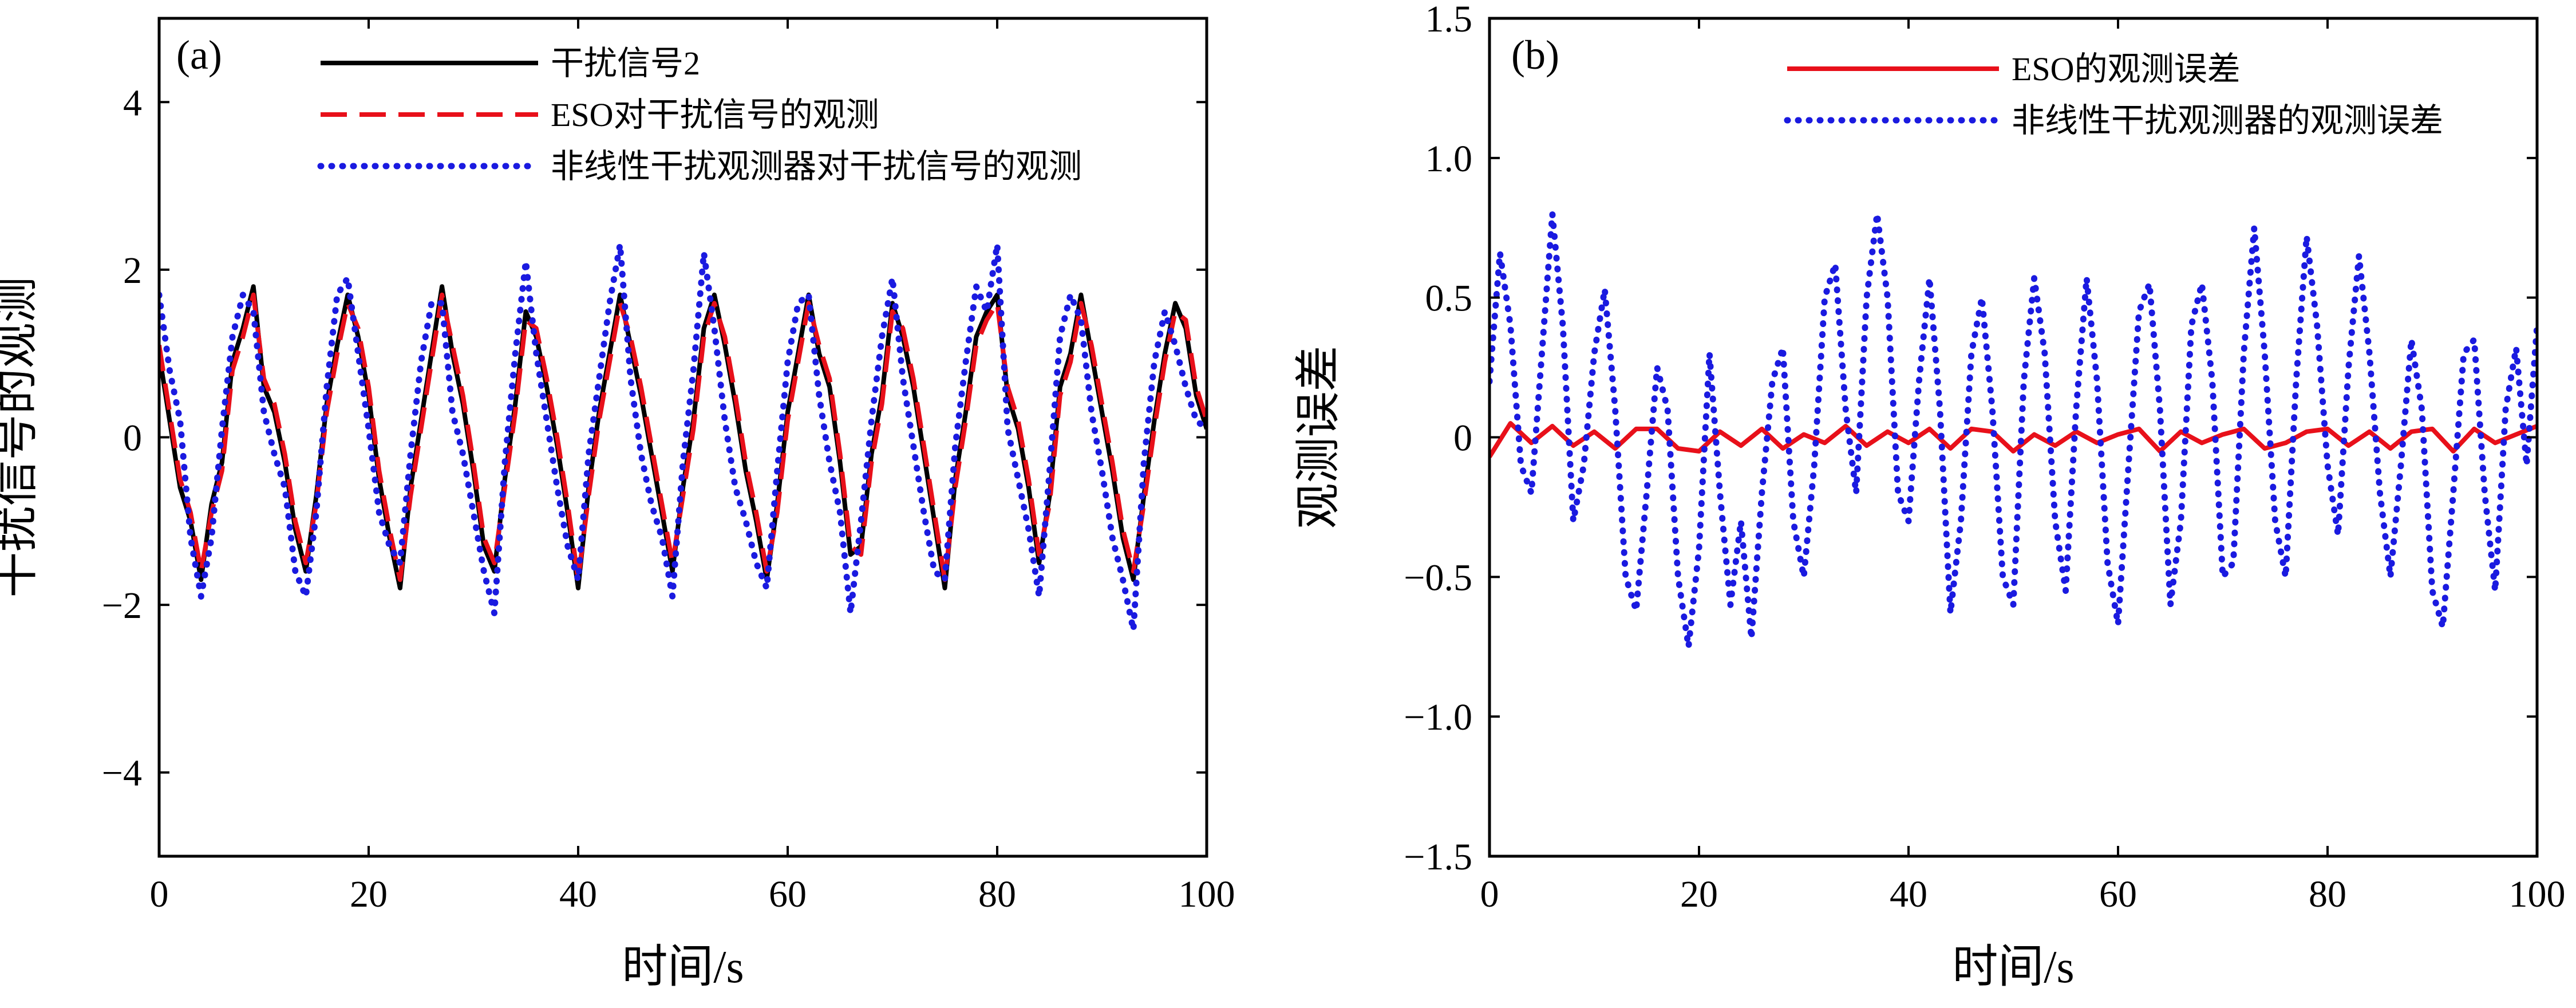  What do you see at coordinates (1438, 577) in the screenshot?
I see `y-tick-label: −0.5` at bounding box center [1438, 577].